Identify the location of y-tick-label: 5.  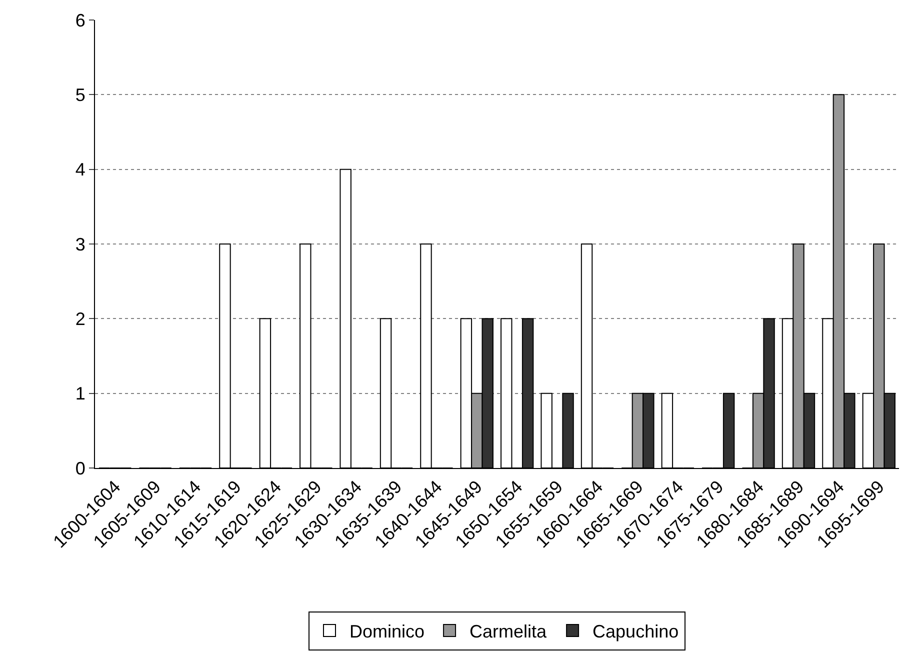
(80, 94).